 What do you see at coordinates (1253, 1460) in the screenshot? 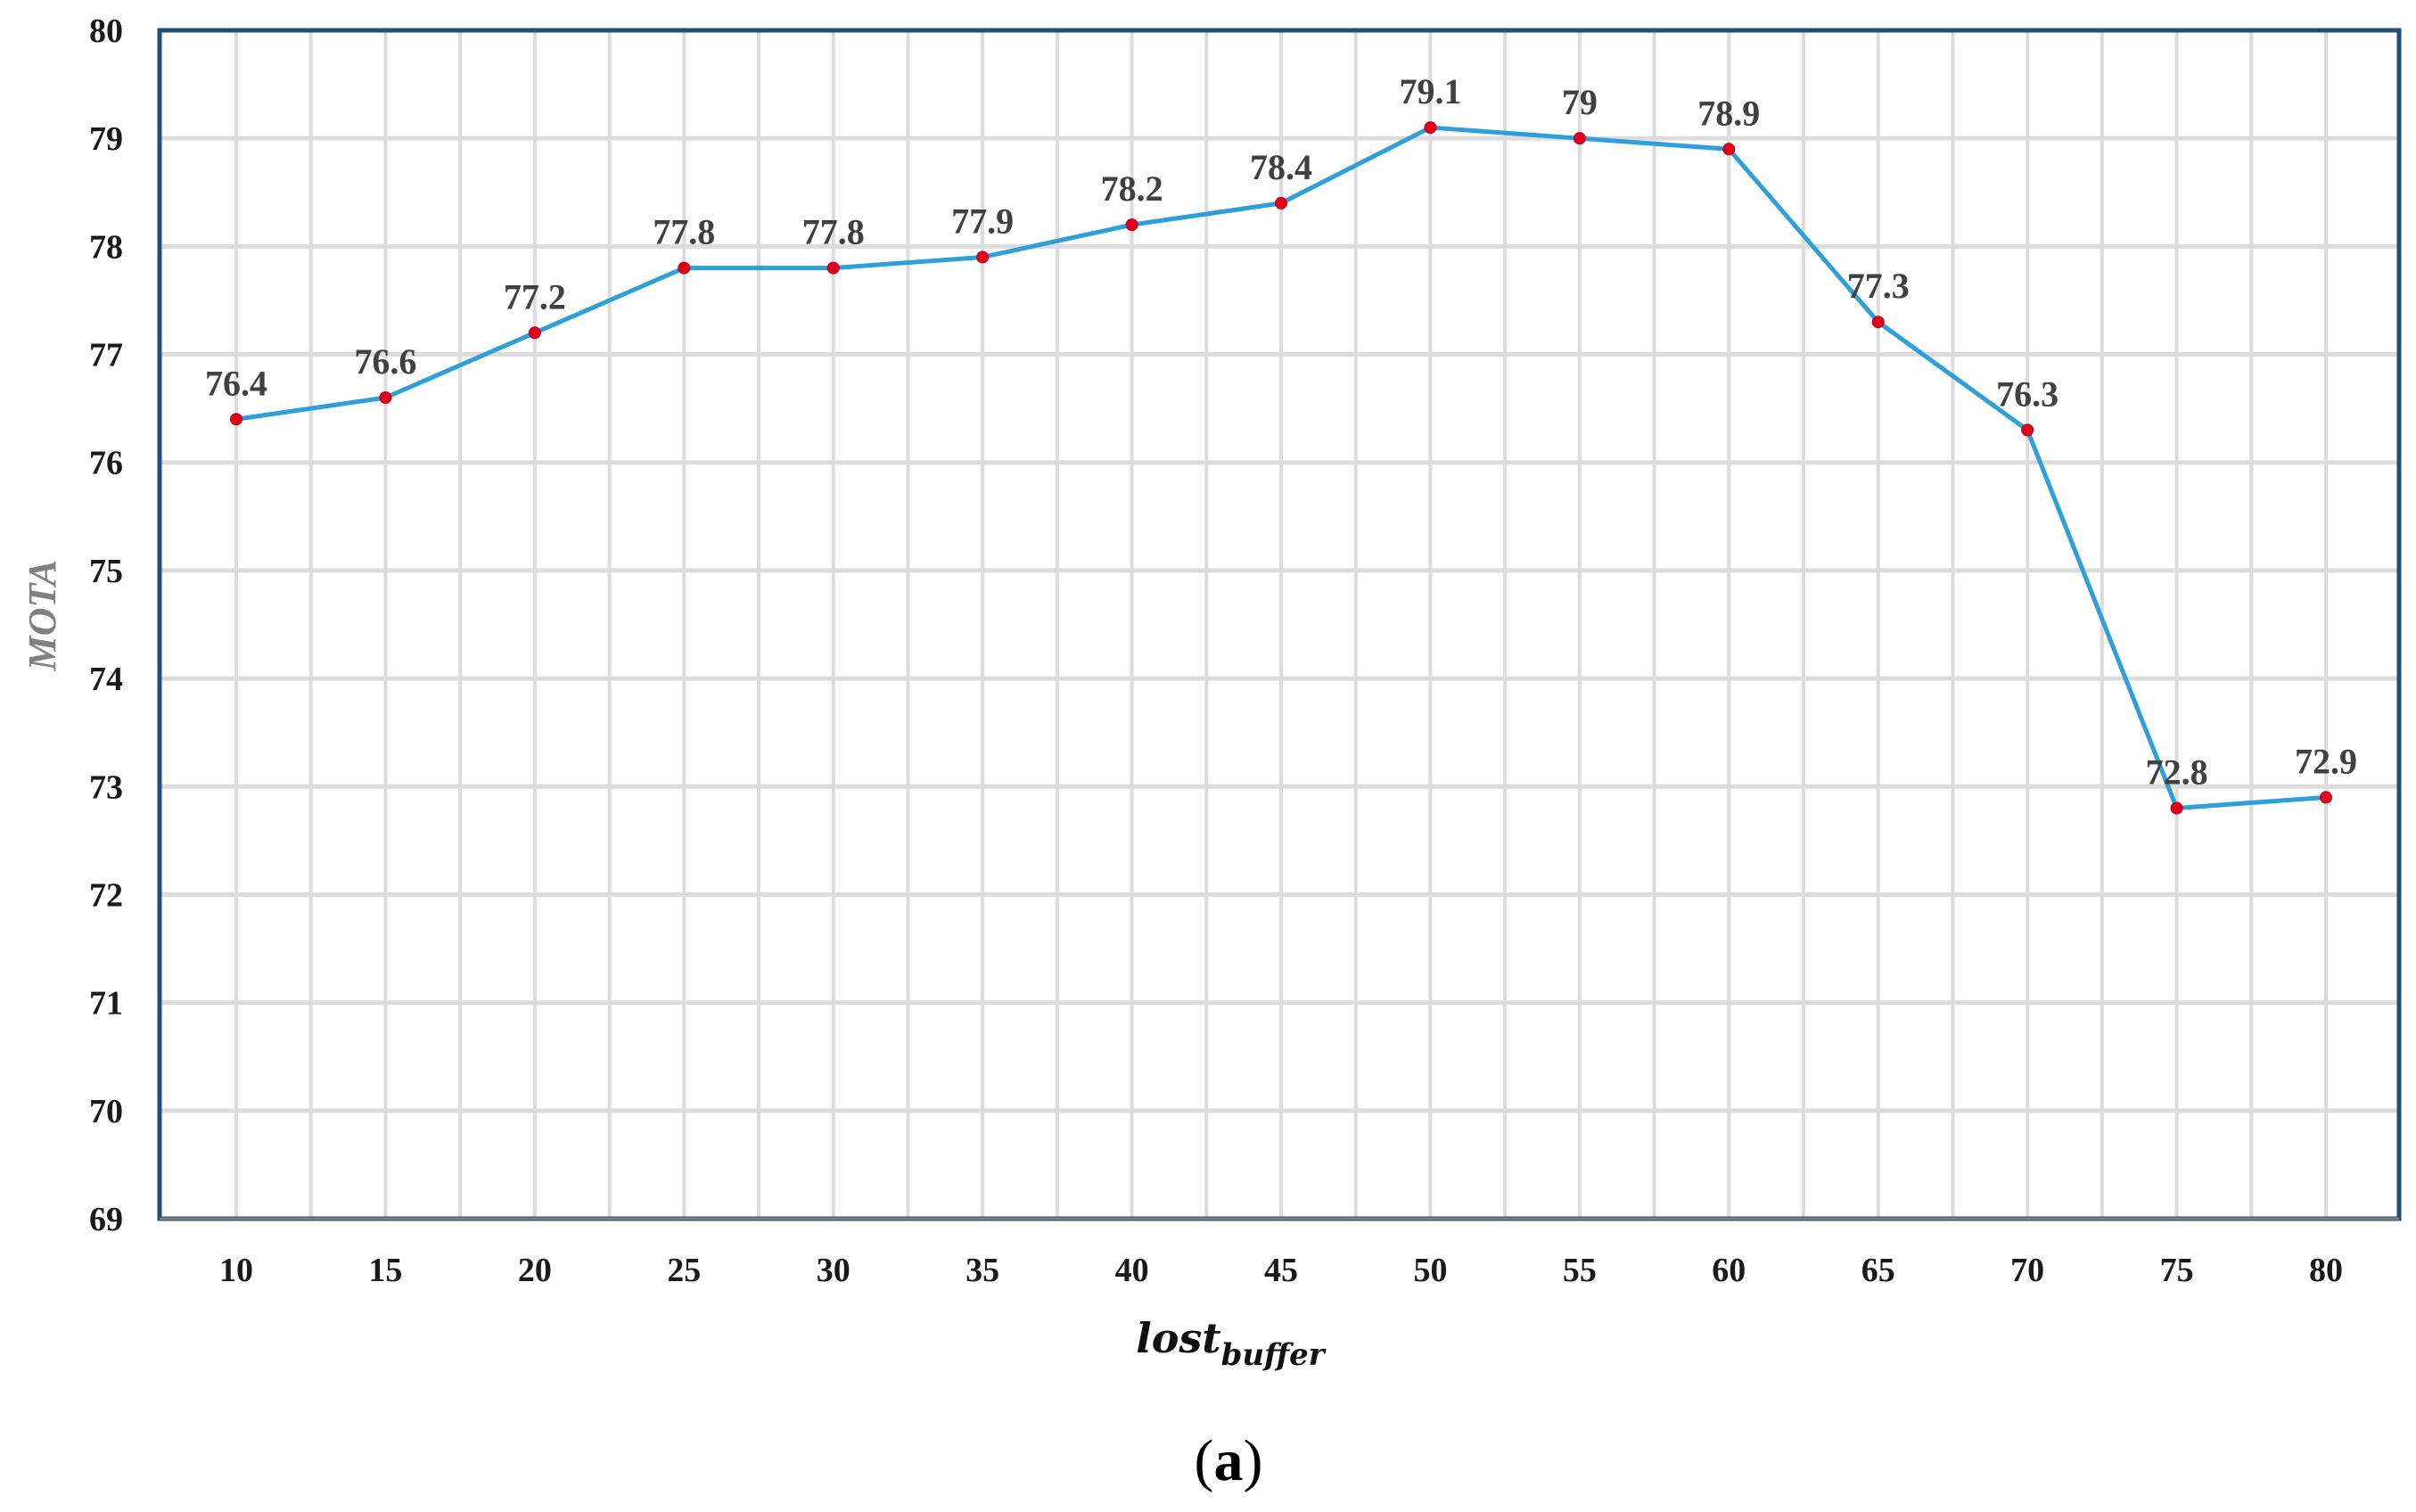
I see `caption-close: )` at bounding box center [1253, 1460].